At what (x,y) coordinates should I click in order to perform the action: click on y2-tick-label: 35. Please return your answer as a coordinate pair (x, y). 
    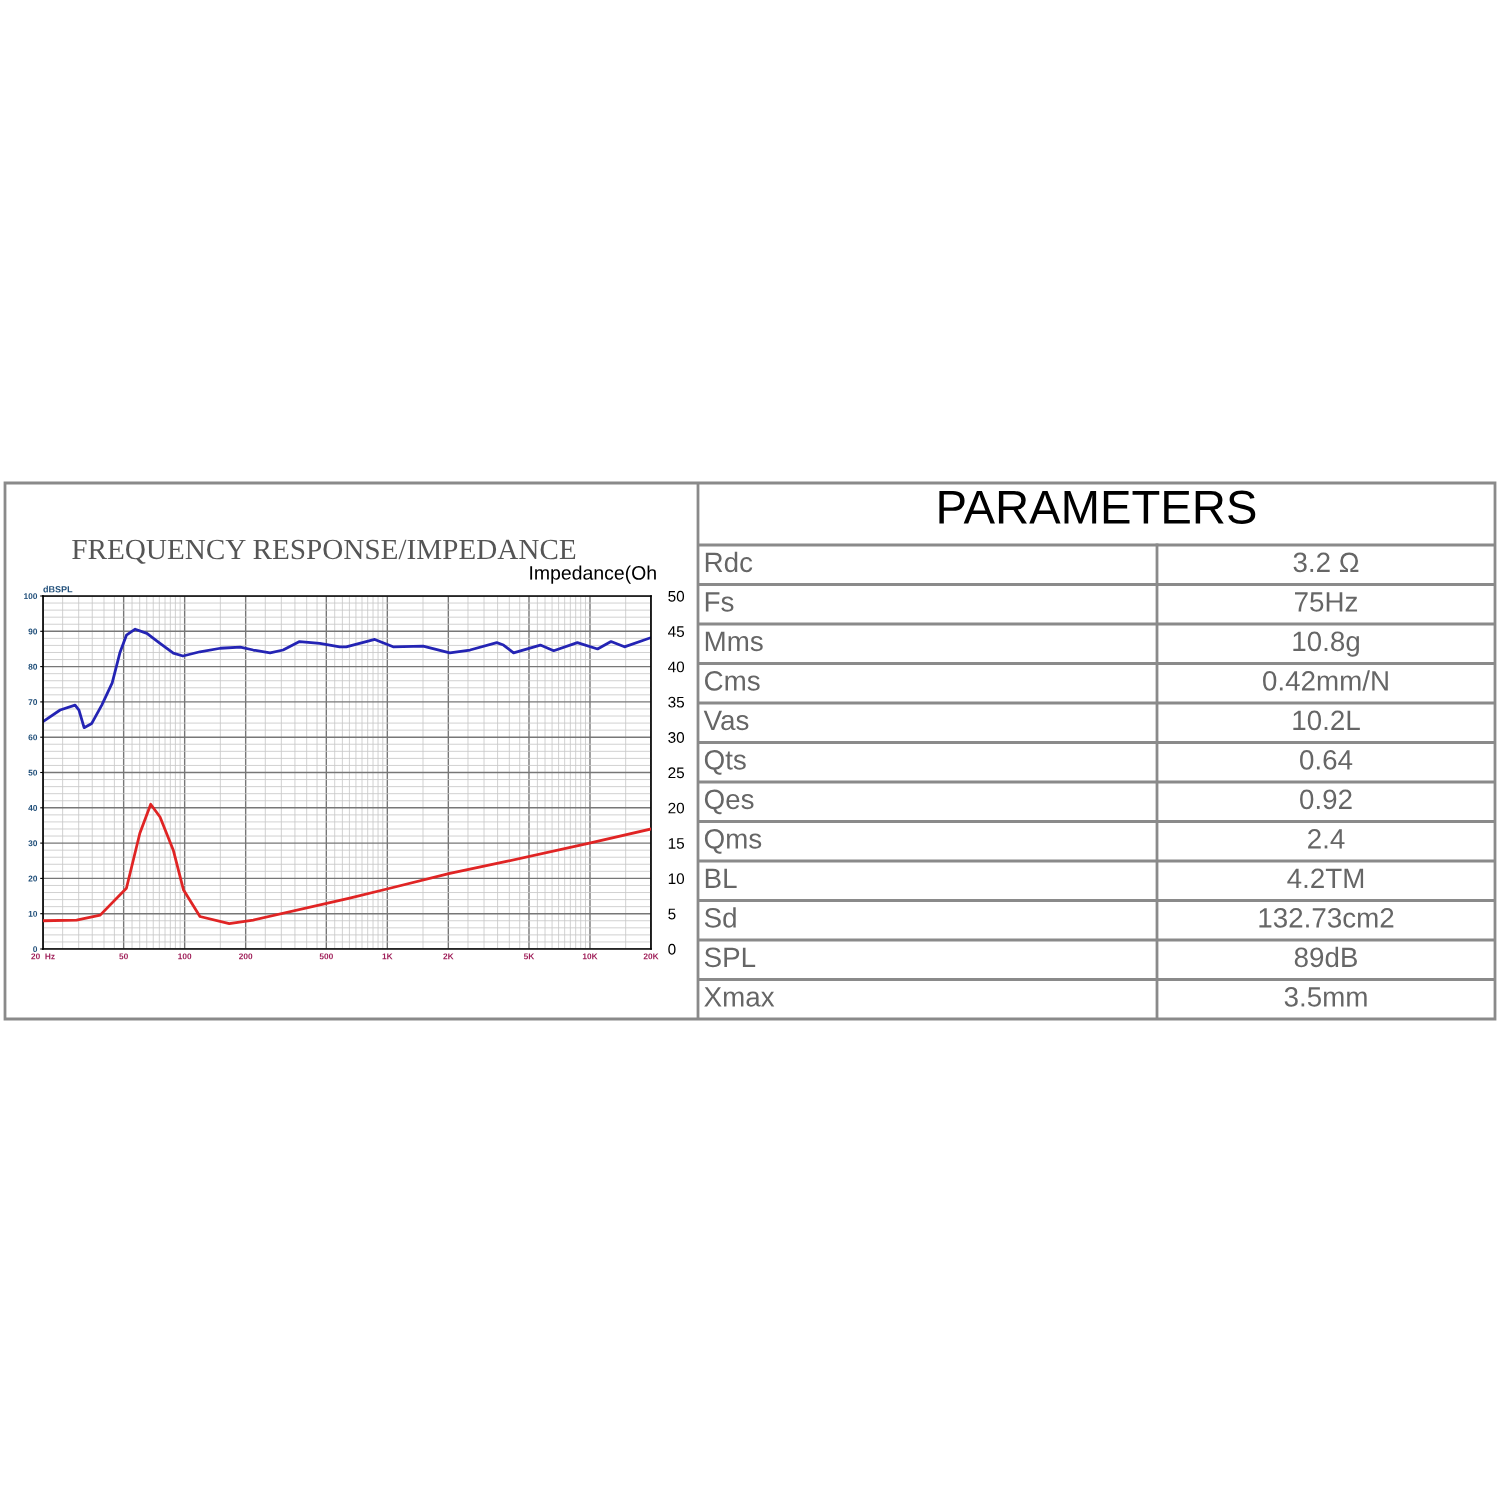
    Looking at the image, I should click on (676, 702).